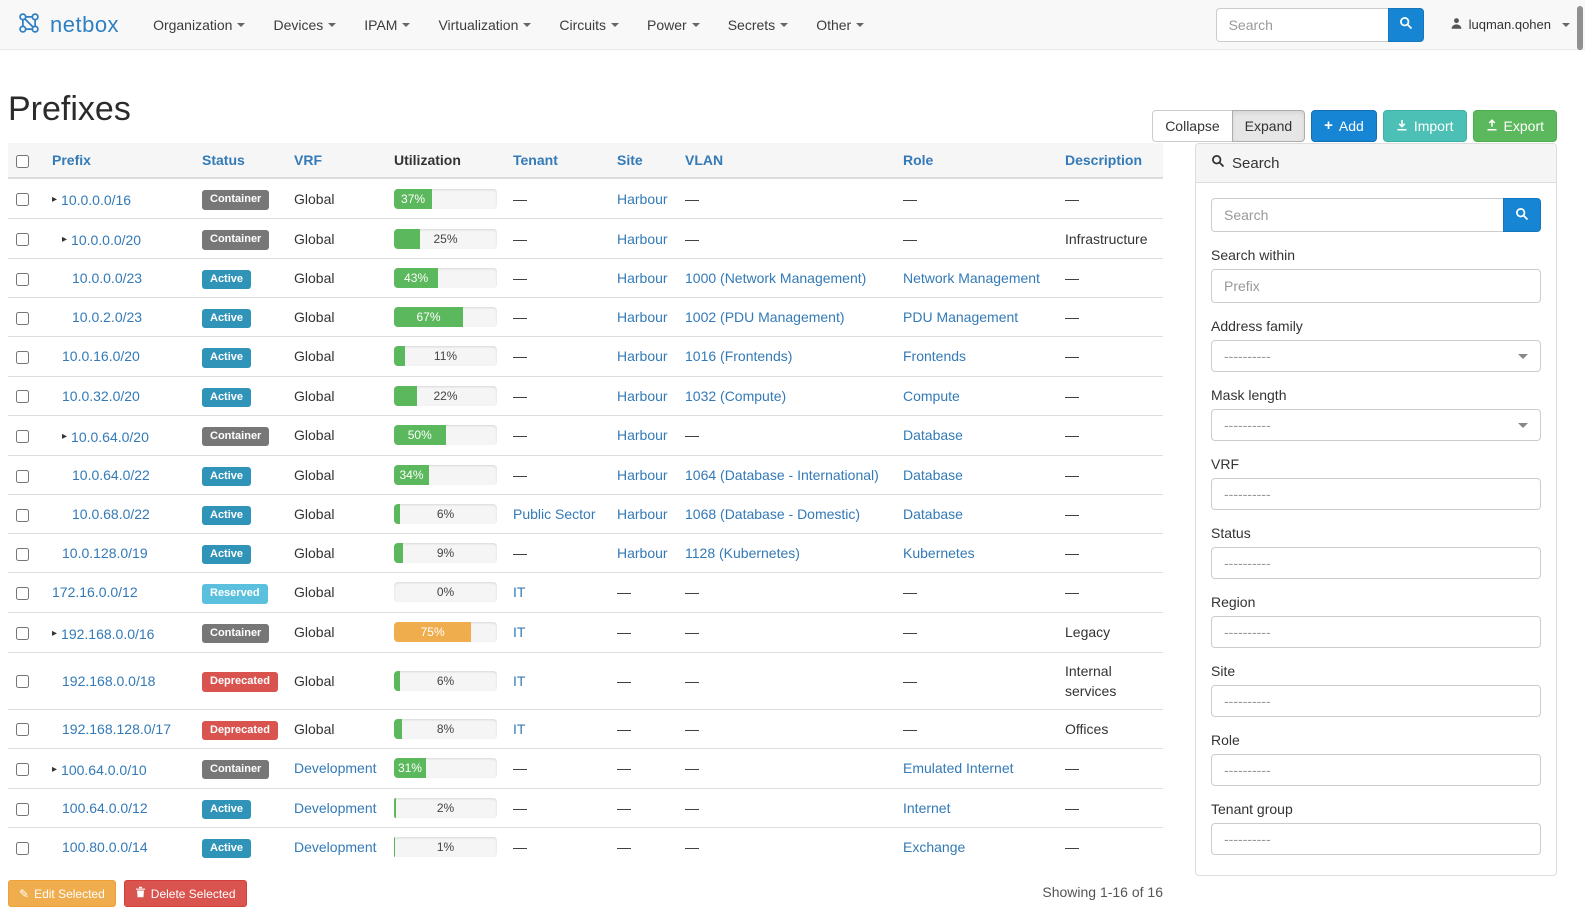 The height and width of the screenshot is (907, 1585). I want to click on sidebar-search-button, so click(1522, 215).